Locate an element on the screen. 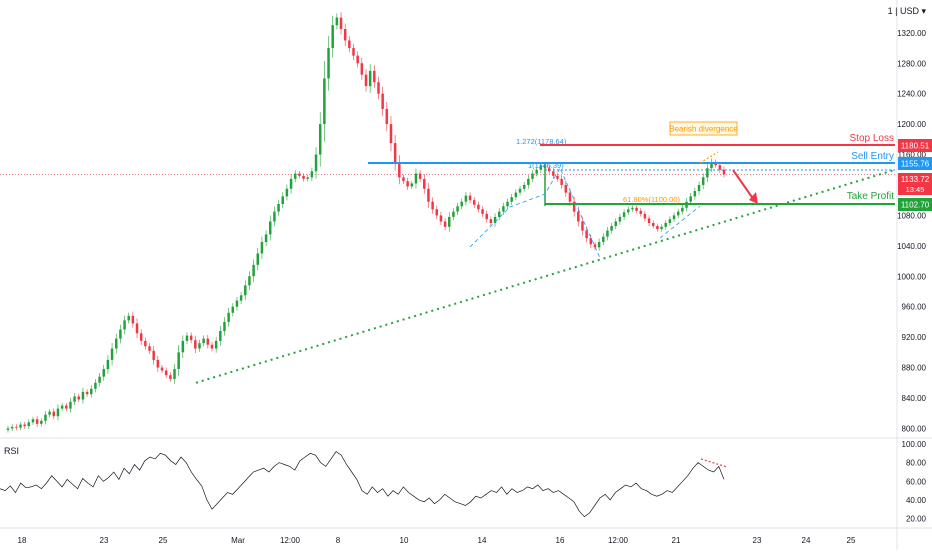  fib-618-label: 61.80%(1100.00) is located at coordinates (651, 199).